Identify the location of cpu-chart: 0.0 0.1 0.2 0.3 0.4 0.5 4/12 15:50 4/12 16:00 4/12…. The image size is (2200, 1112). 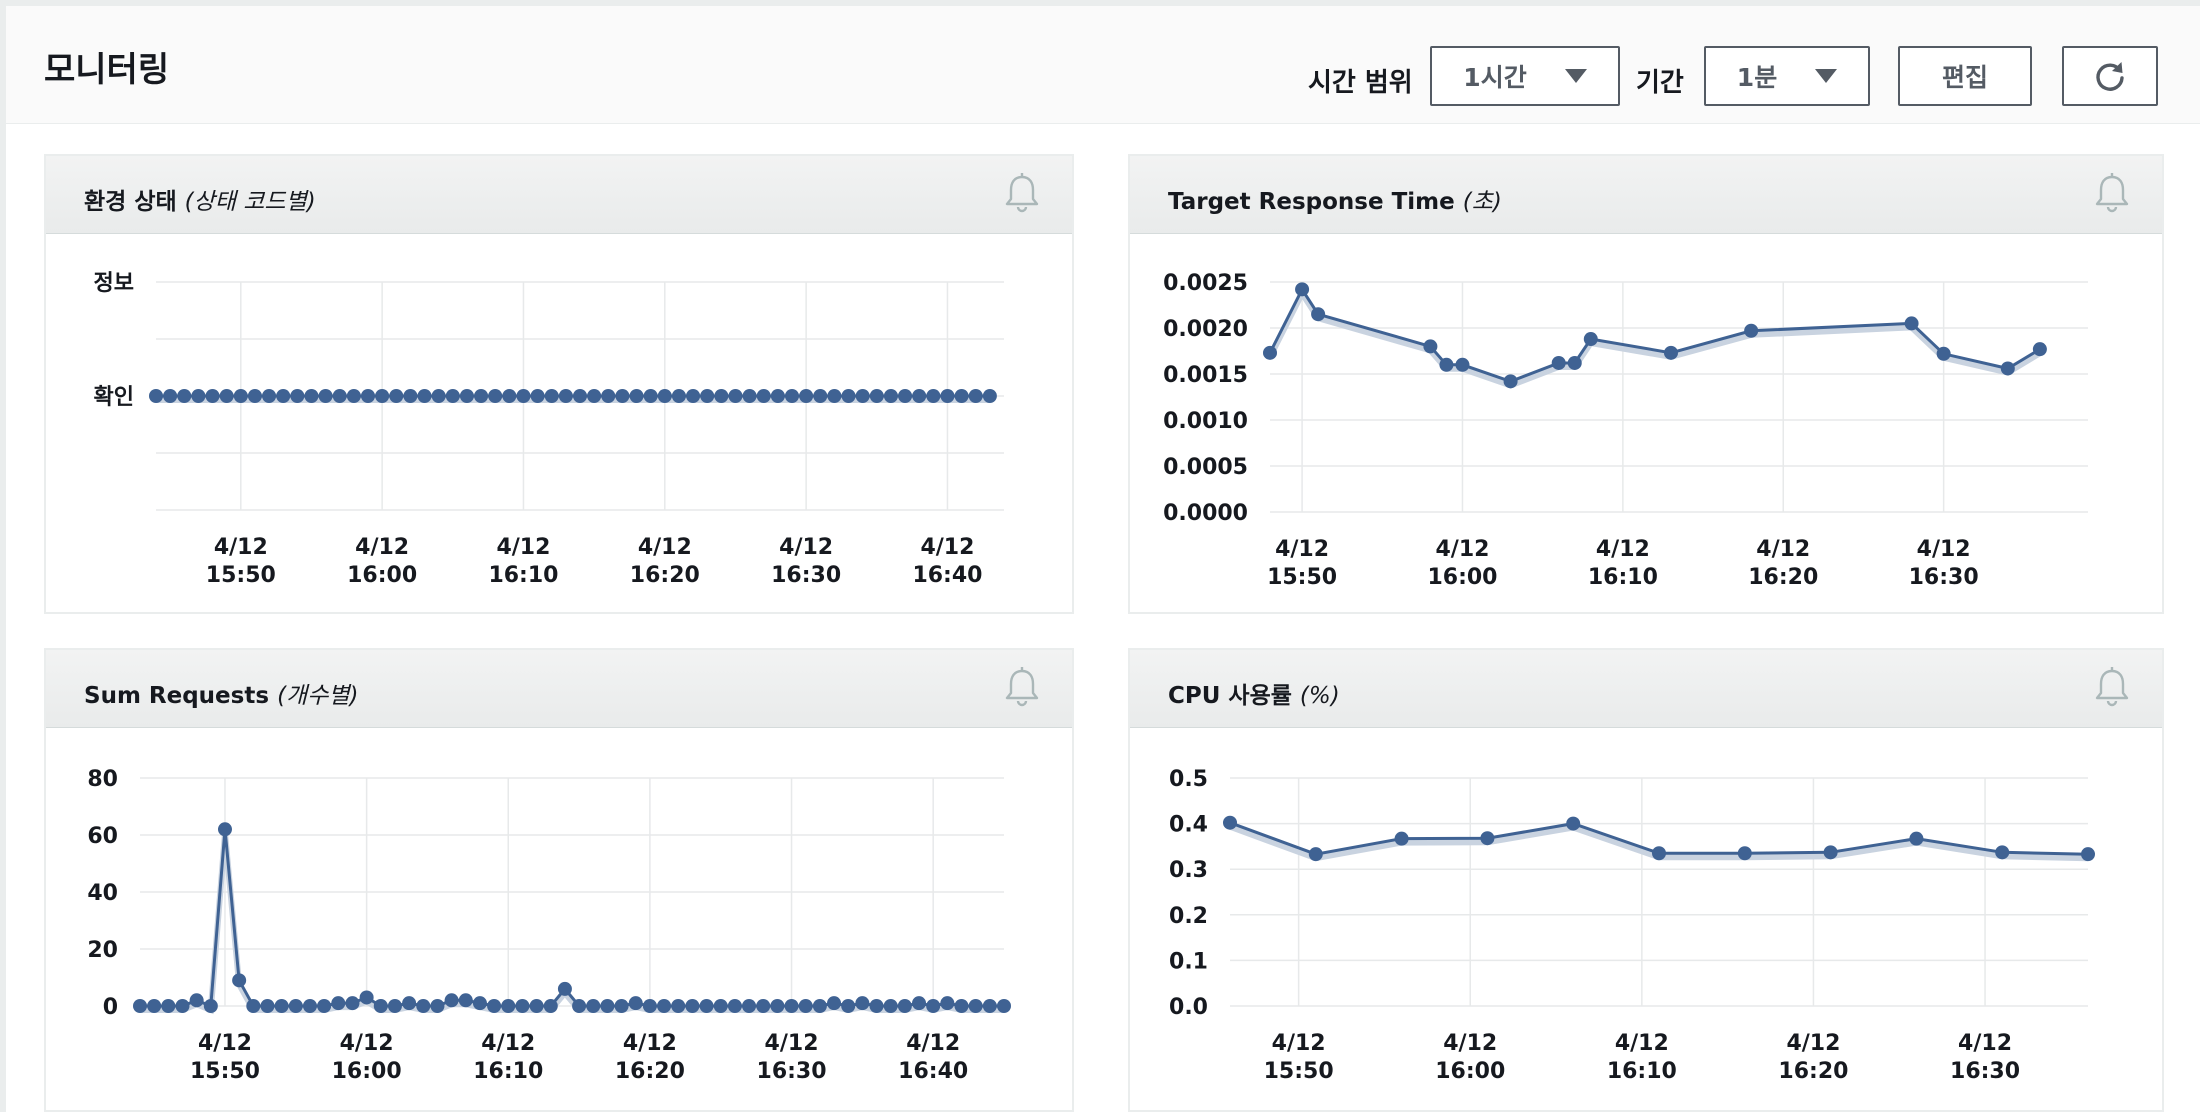
(1632, 925).